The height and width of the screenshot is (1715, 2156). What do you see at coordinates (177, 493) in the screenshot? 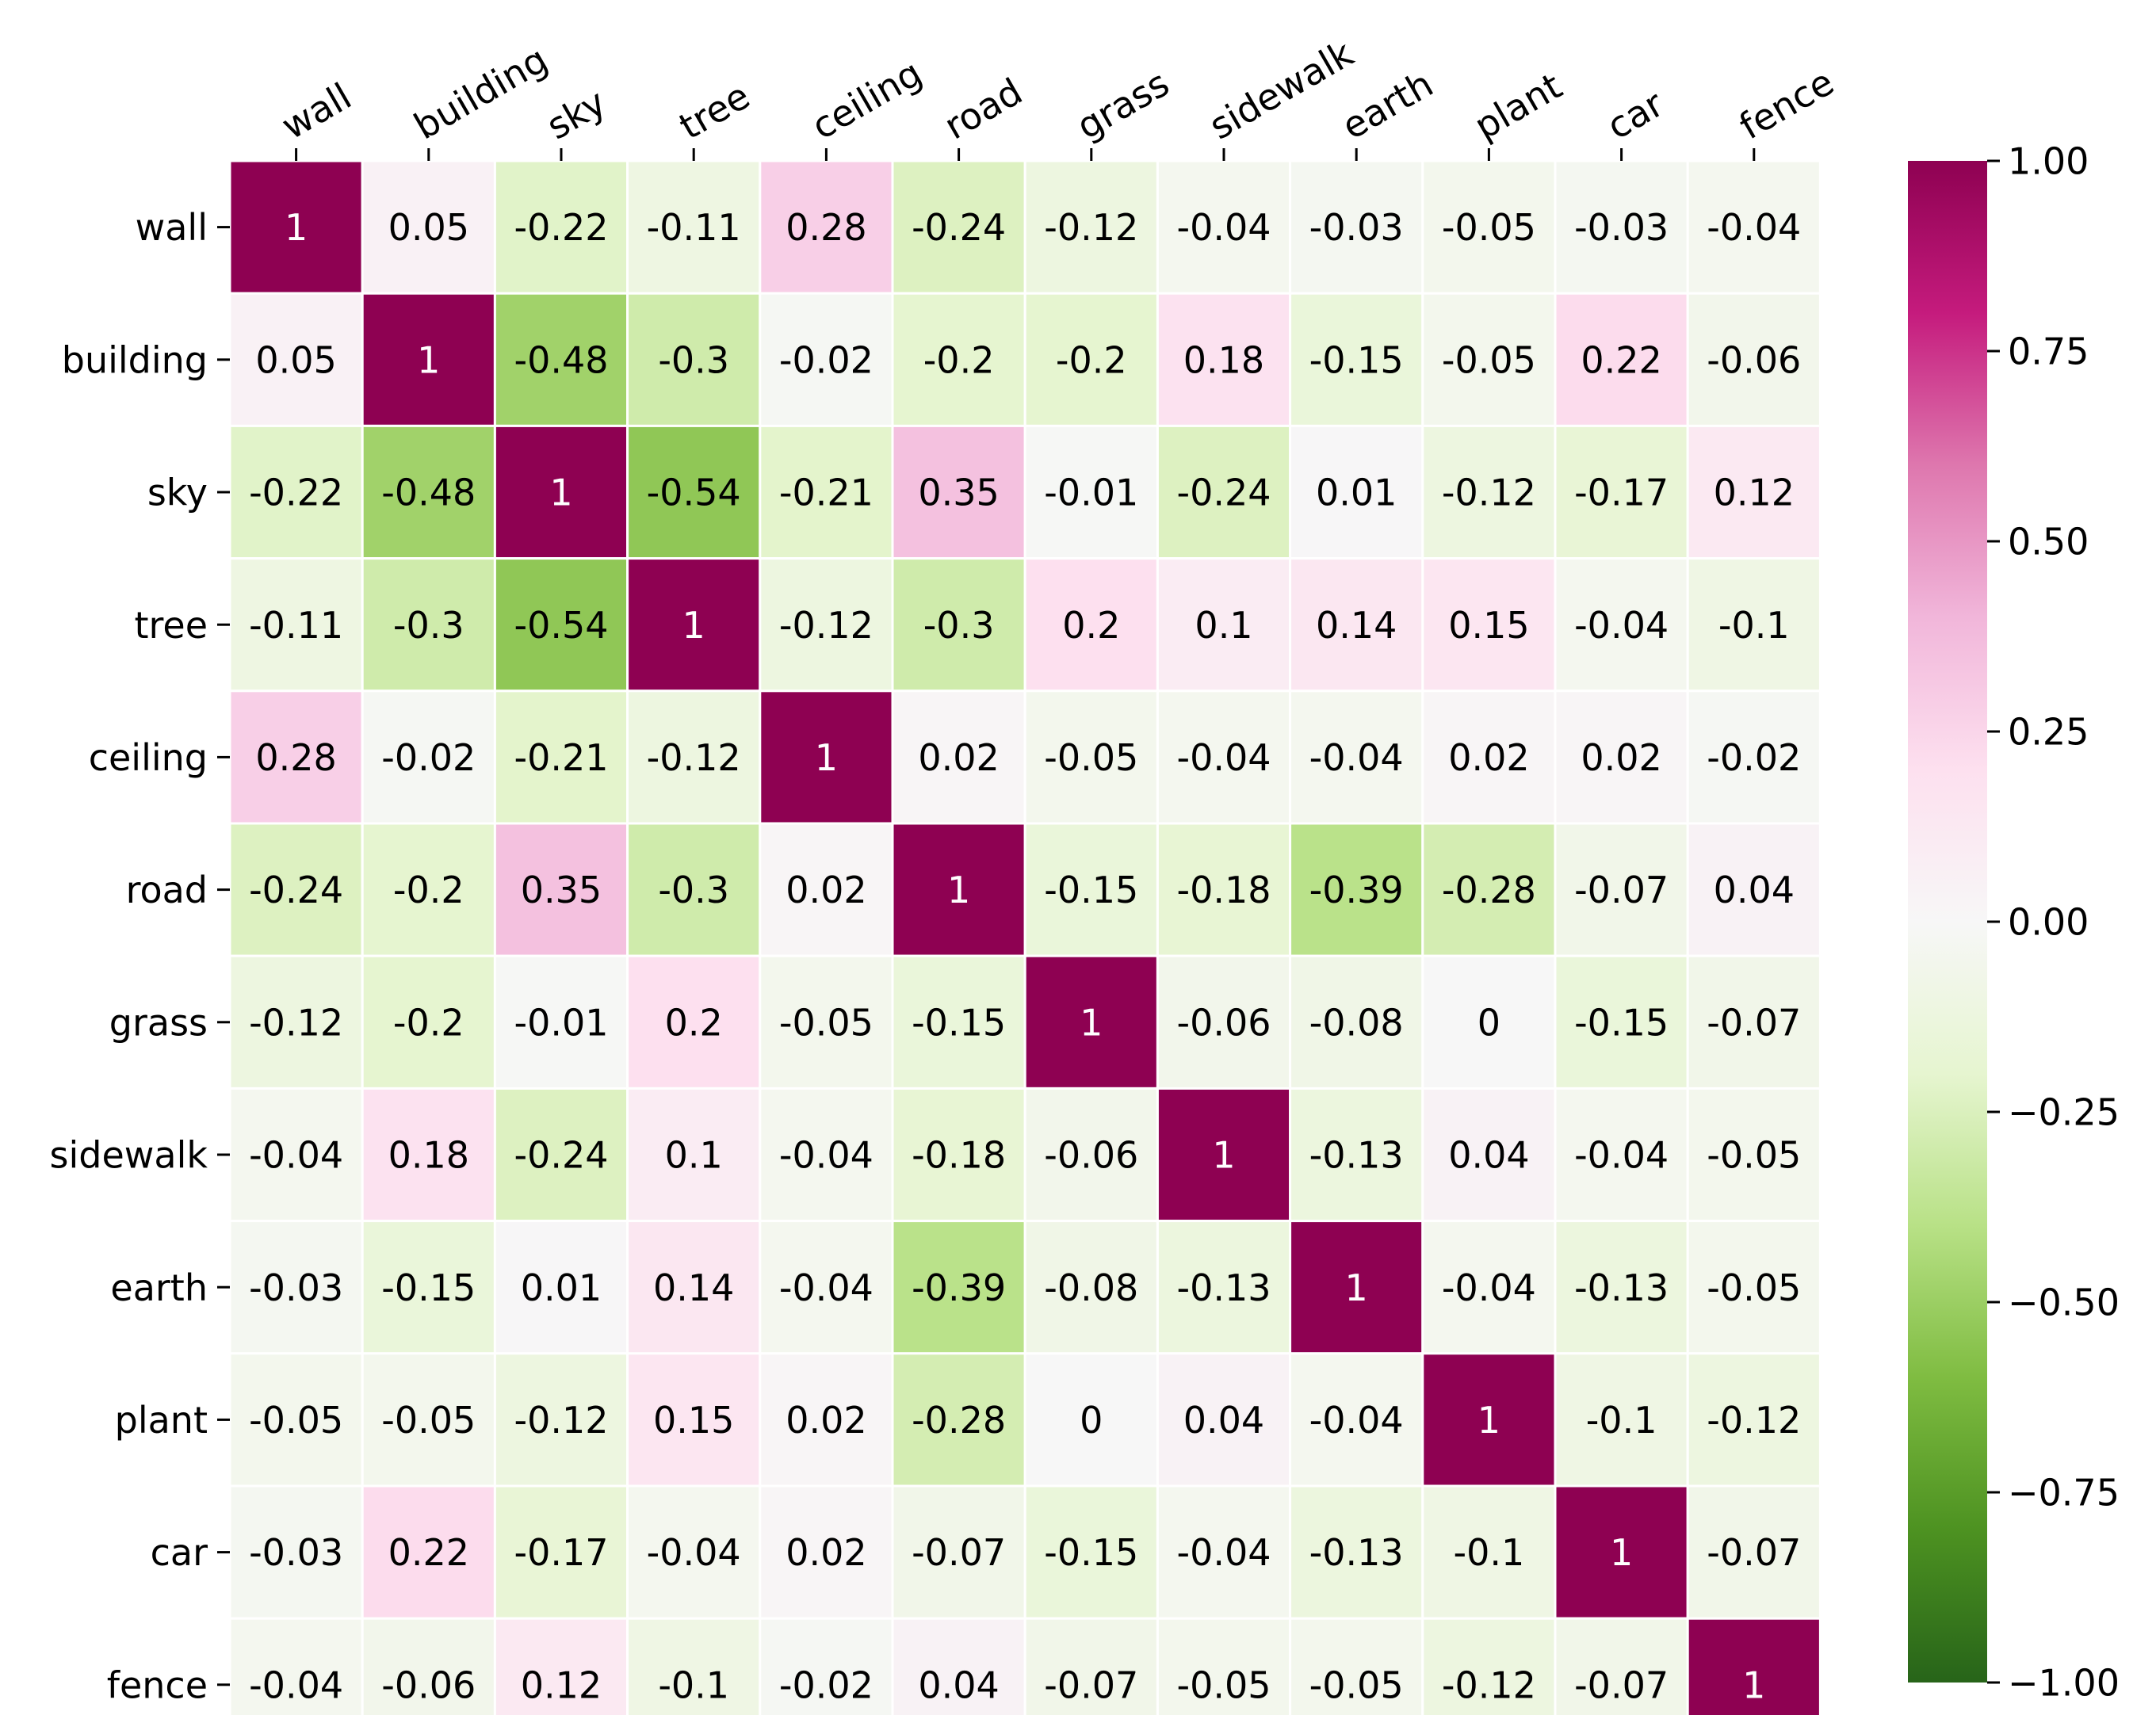
I see `y-axis-label: sky` at bounding box center [177, 493].